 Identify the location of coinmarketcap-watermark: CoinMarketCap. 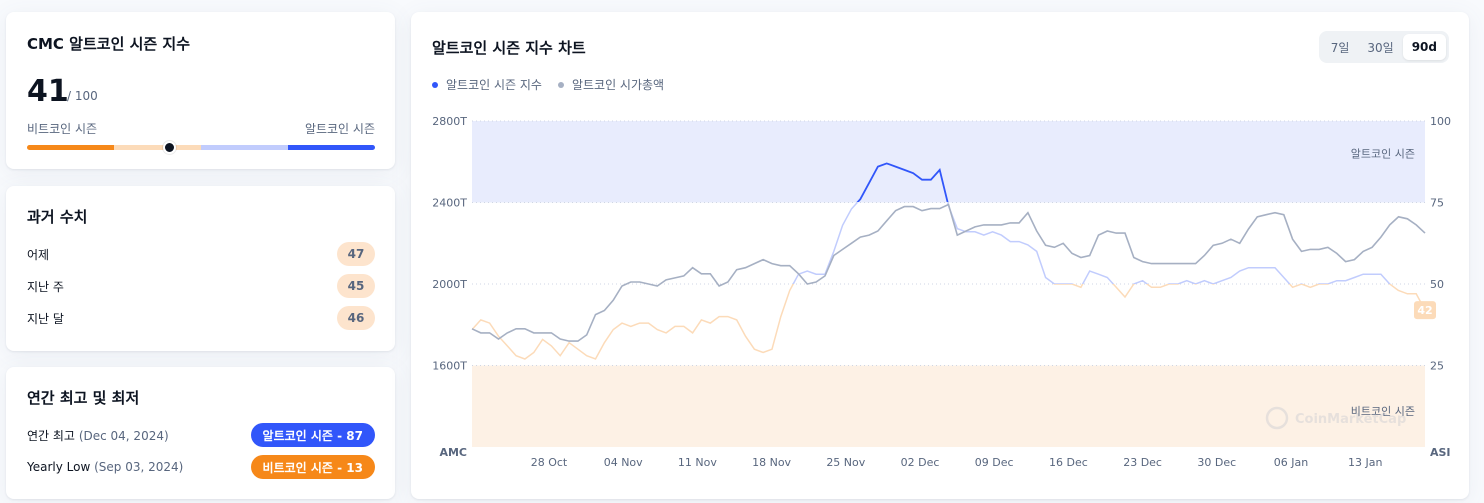
(1335, 418).